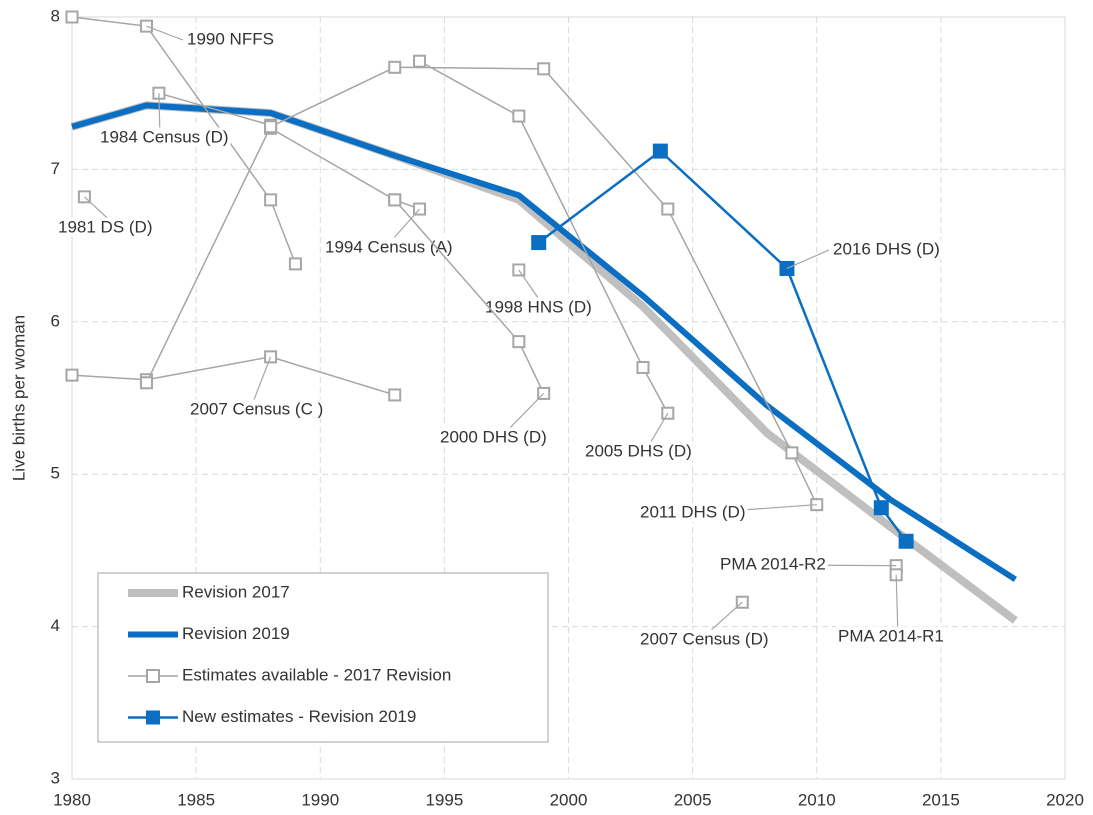  What do you see at coordinates (693, 799) in the screenshot?
I see `x-tick-label: 2005` at bounding box center [693, 799].